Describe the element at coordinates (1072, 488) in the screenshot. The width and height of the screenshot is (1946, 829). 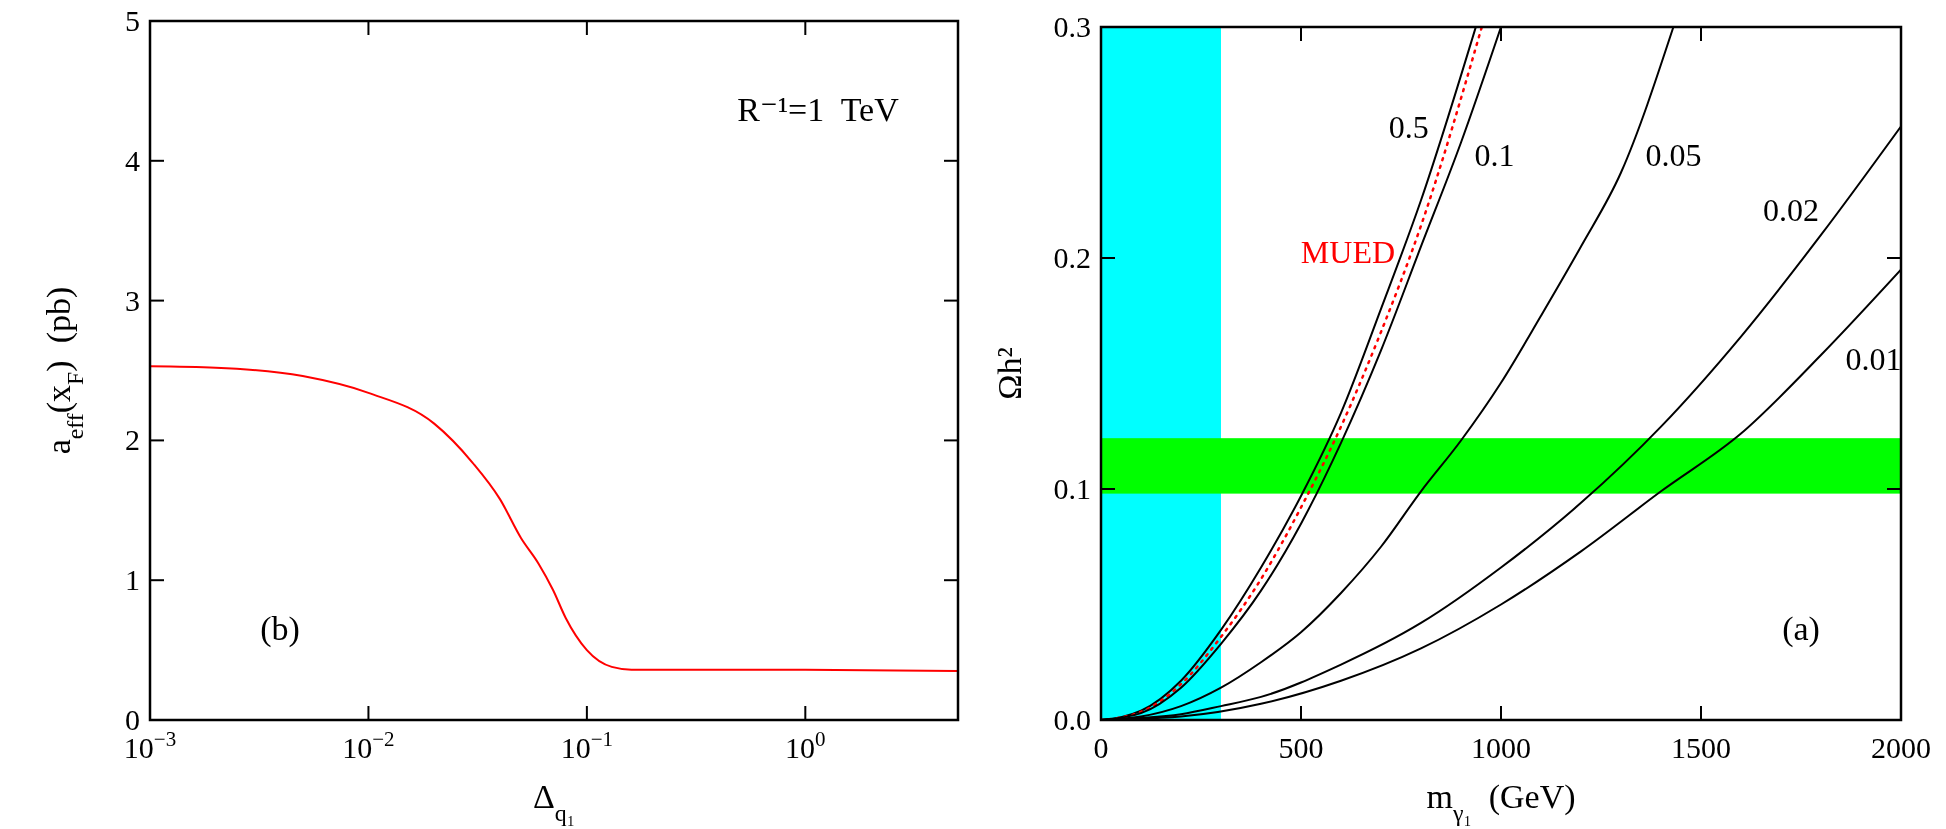
I see `y-tick-label: 0.1` at that location.